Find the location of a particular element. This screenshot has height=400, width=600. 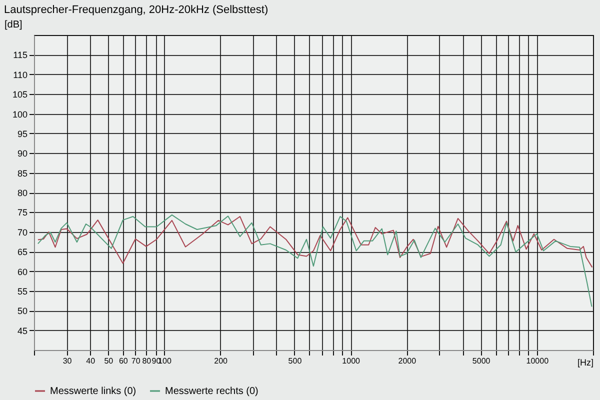

x-tick-label: 1000 is located at coordinates (351, 361).